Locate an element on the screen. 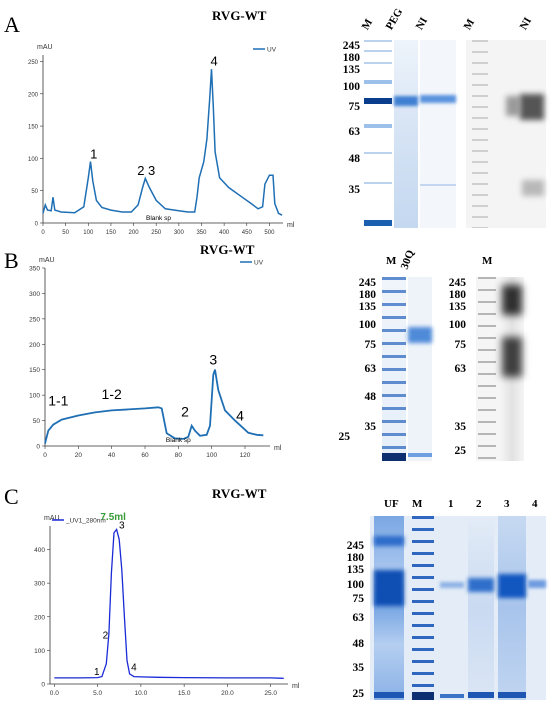  y-tick-label: 400 is located at coordinates (39, 550).